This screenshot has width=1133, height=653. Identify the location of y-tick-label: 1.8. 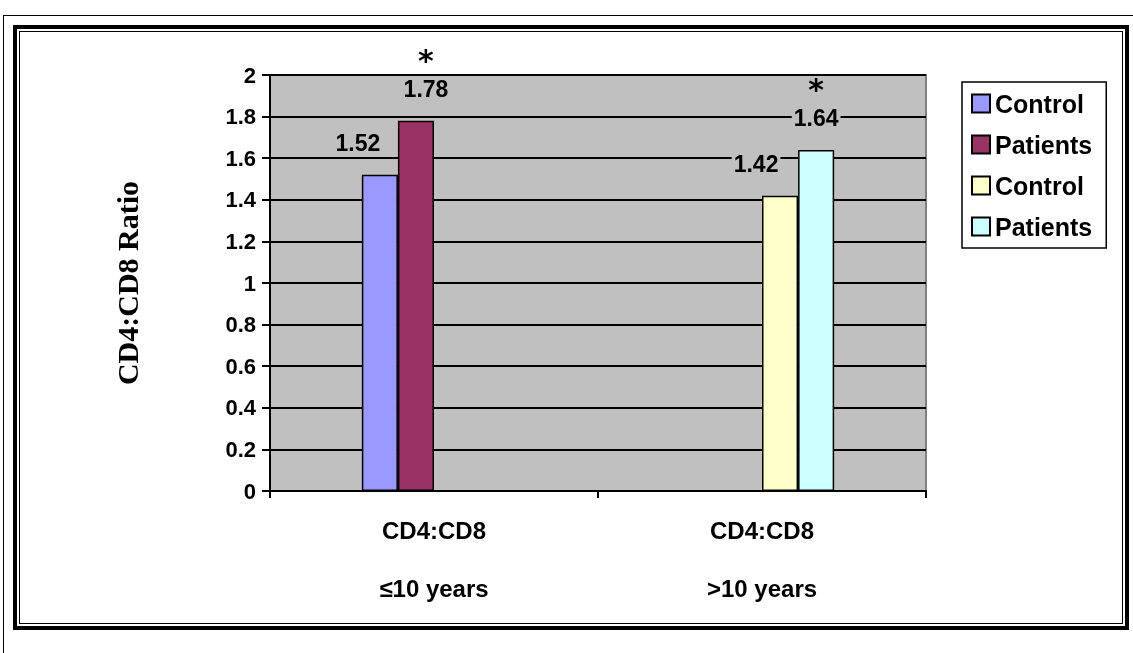
(240, 117).